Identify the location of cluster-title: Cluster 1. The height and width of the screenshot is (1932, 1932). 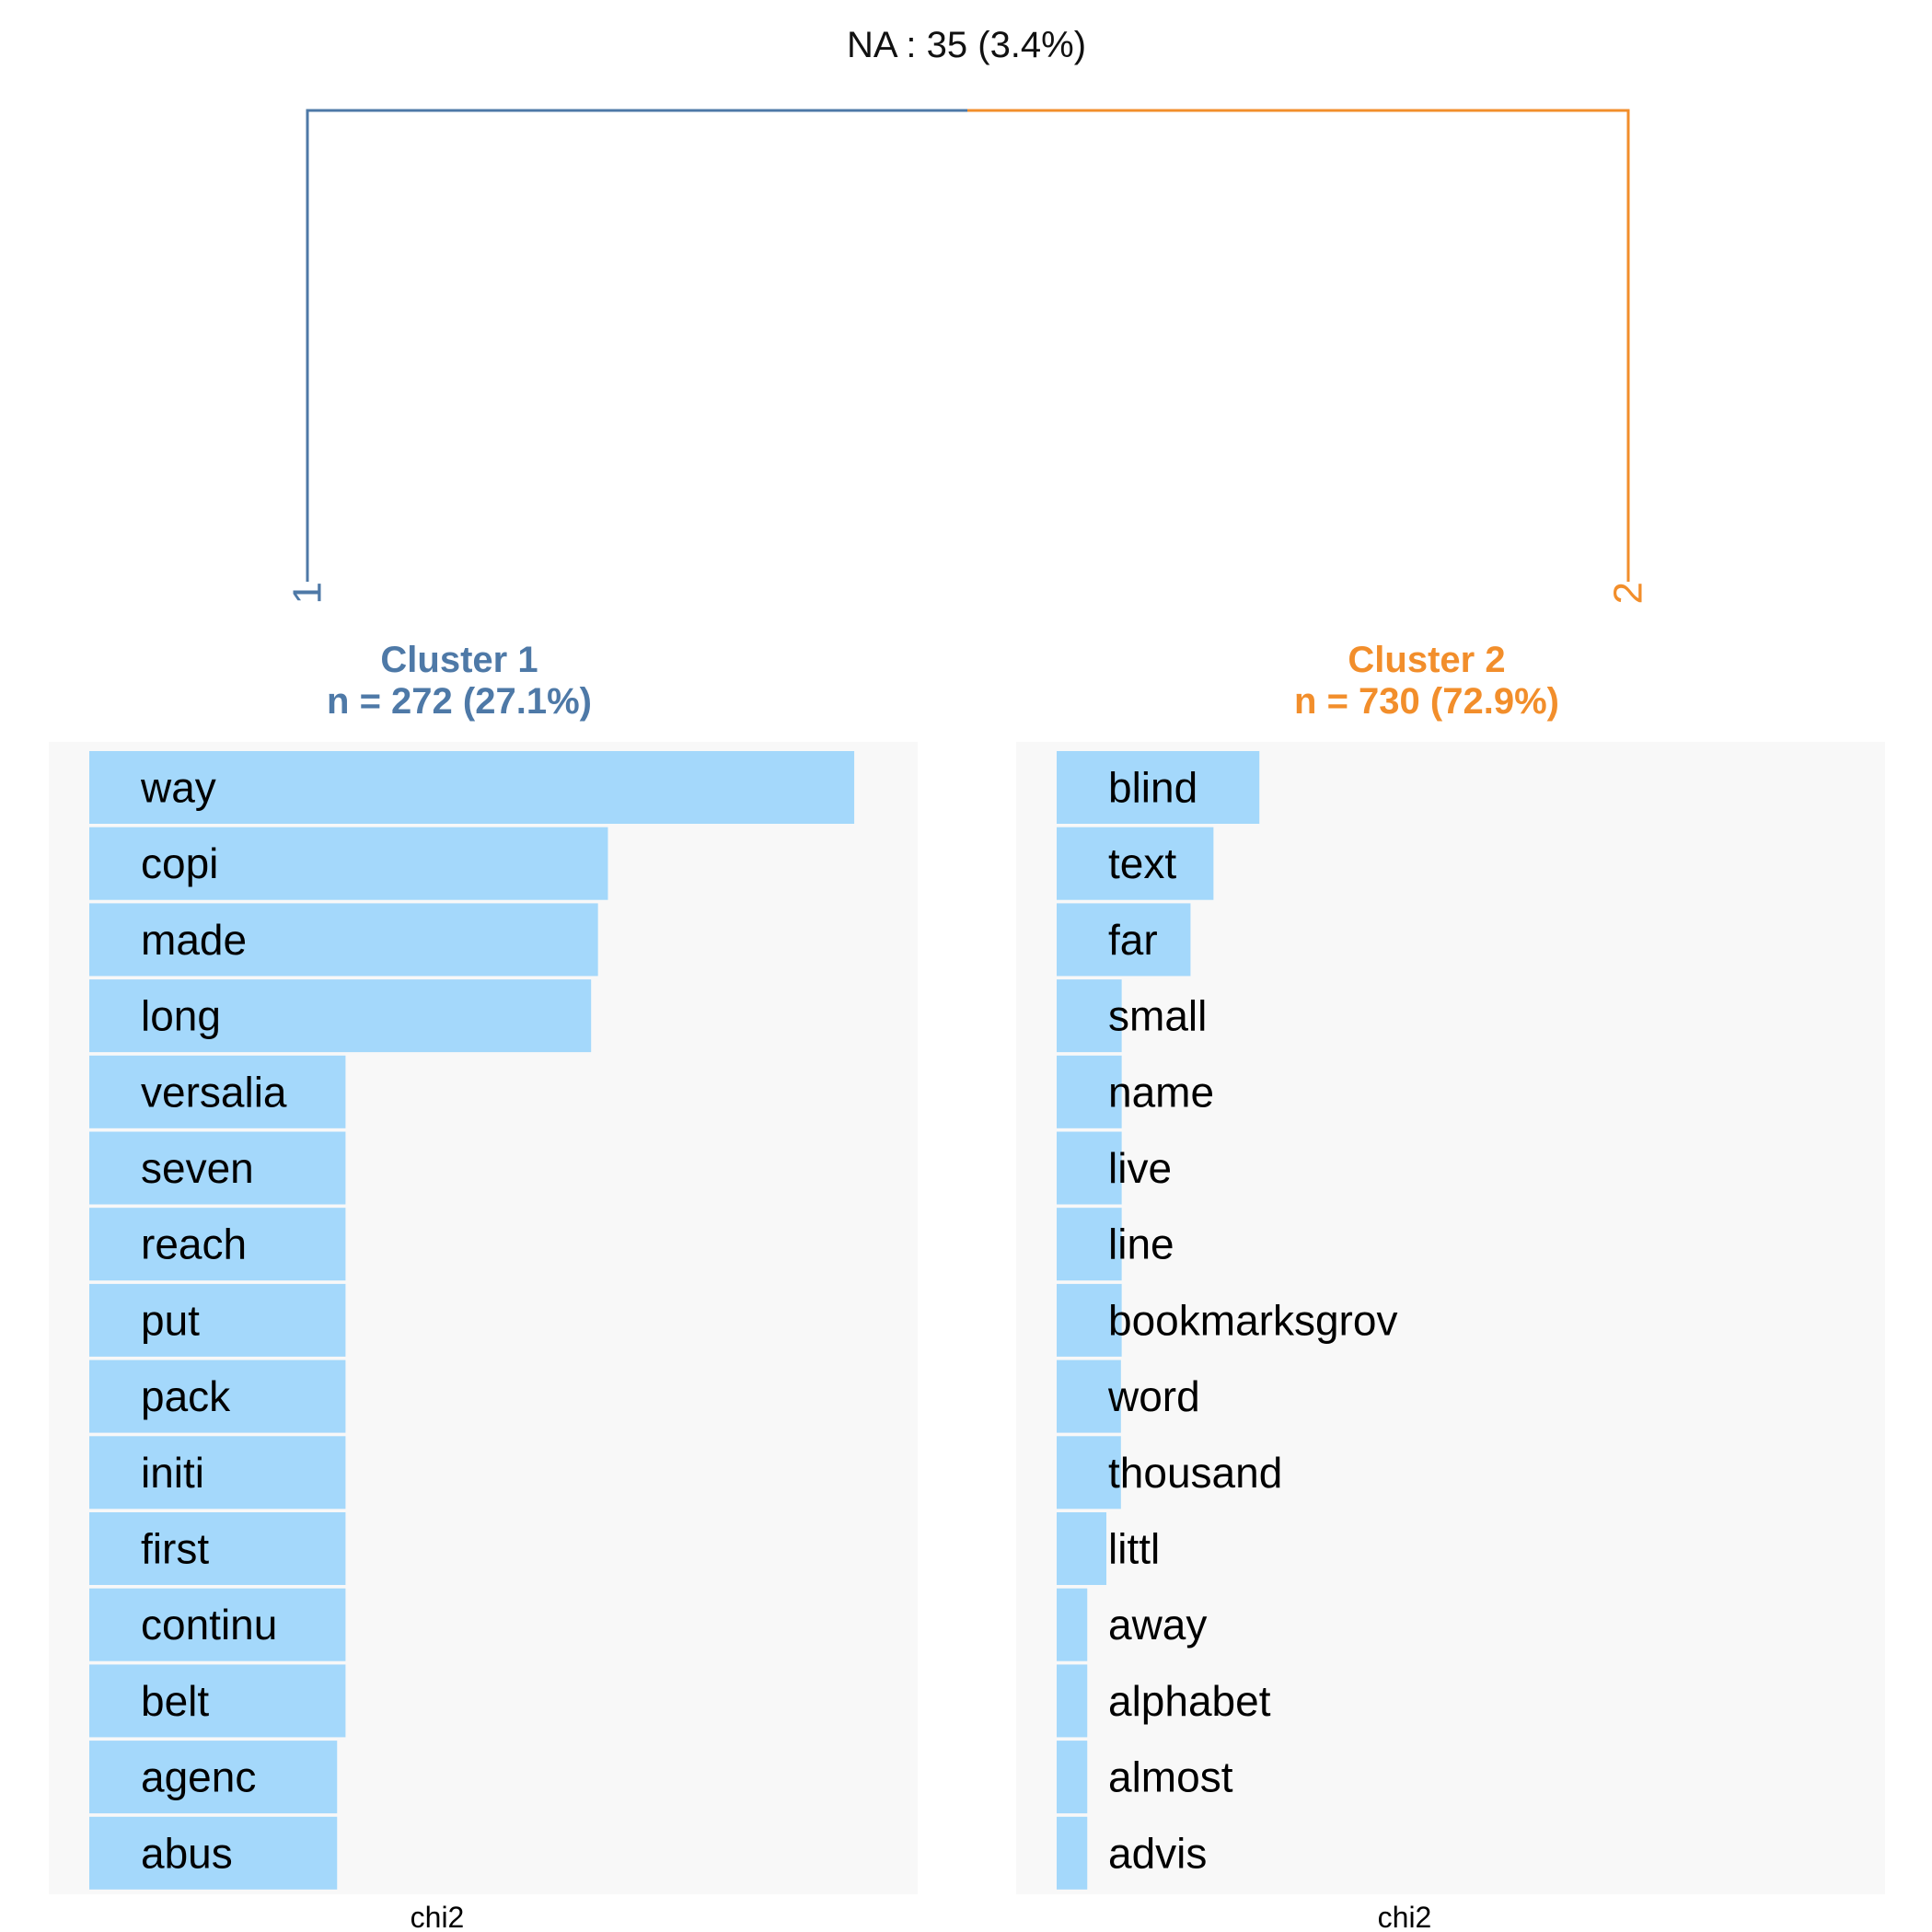
(459, 660).